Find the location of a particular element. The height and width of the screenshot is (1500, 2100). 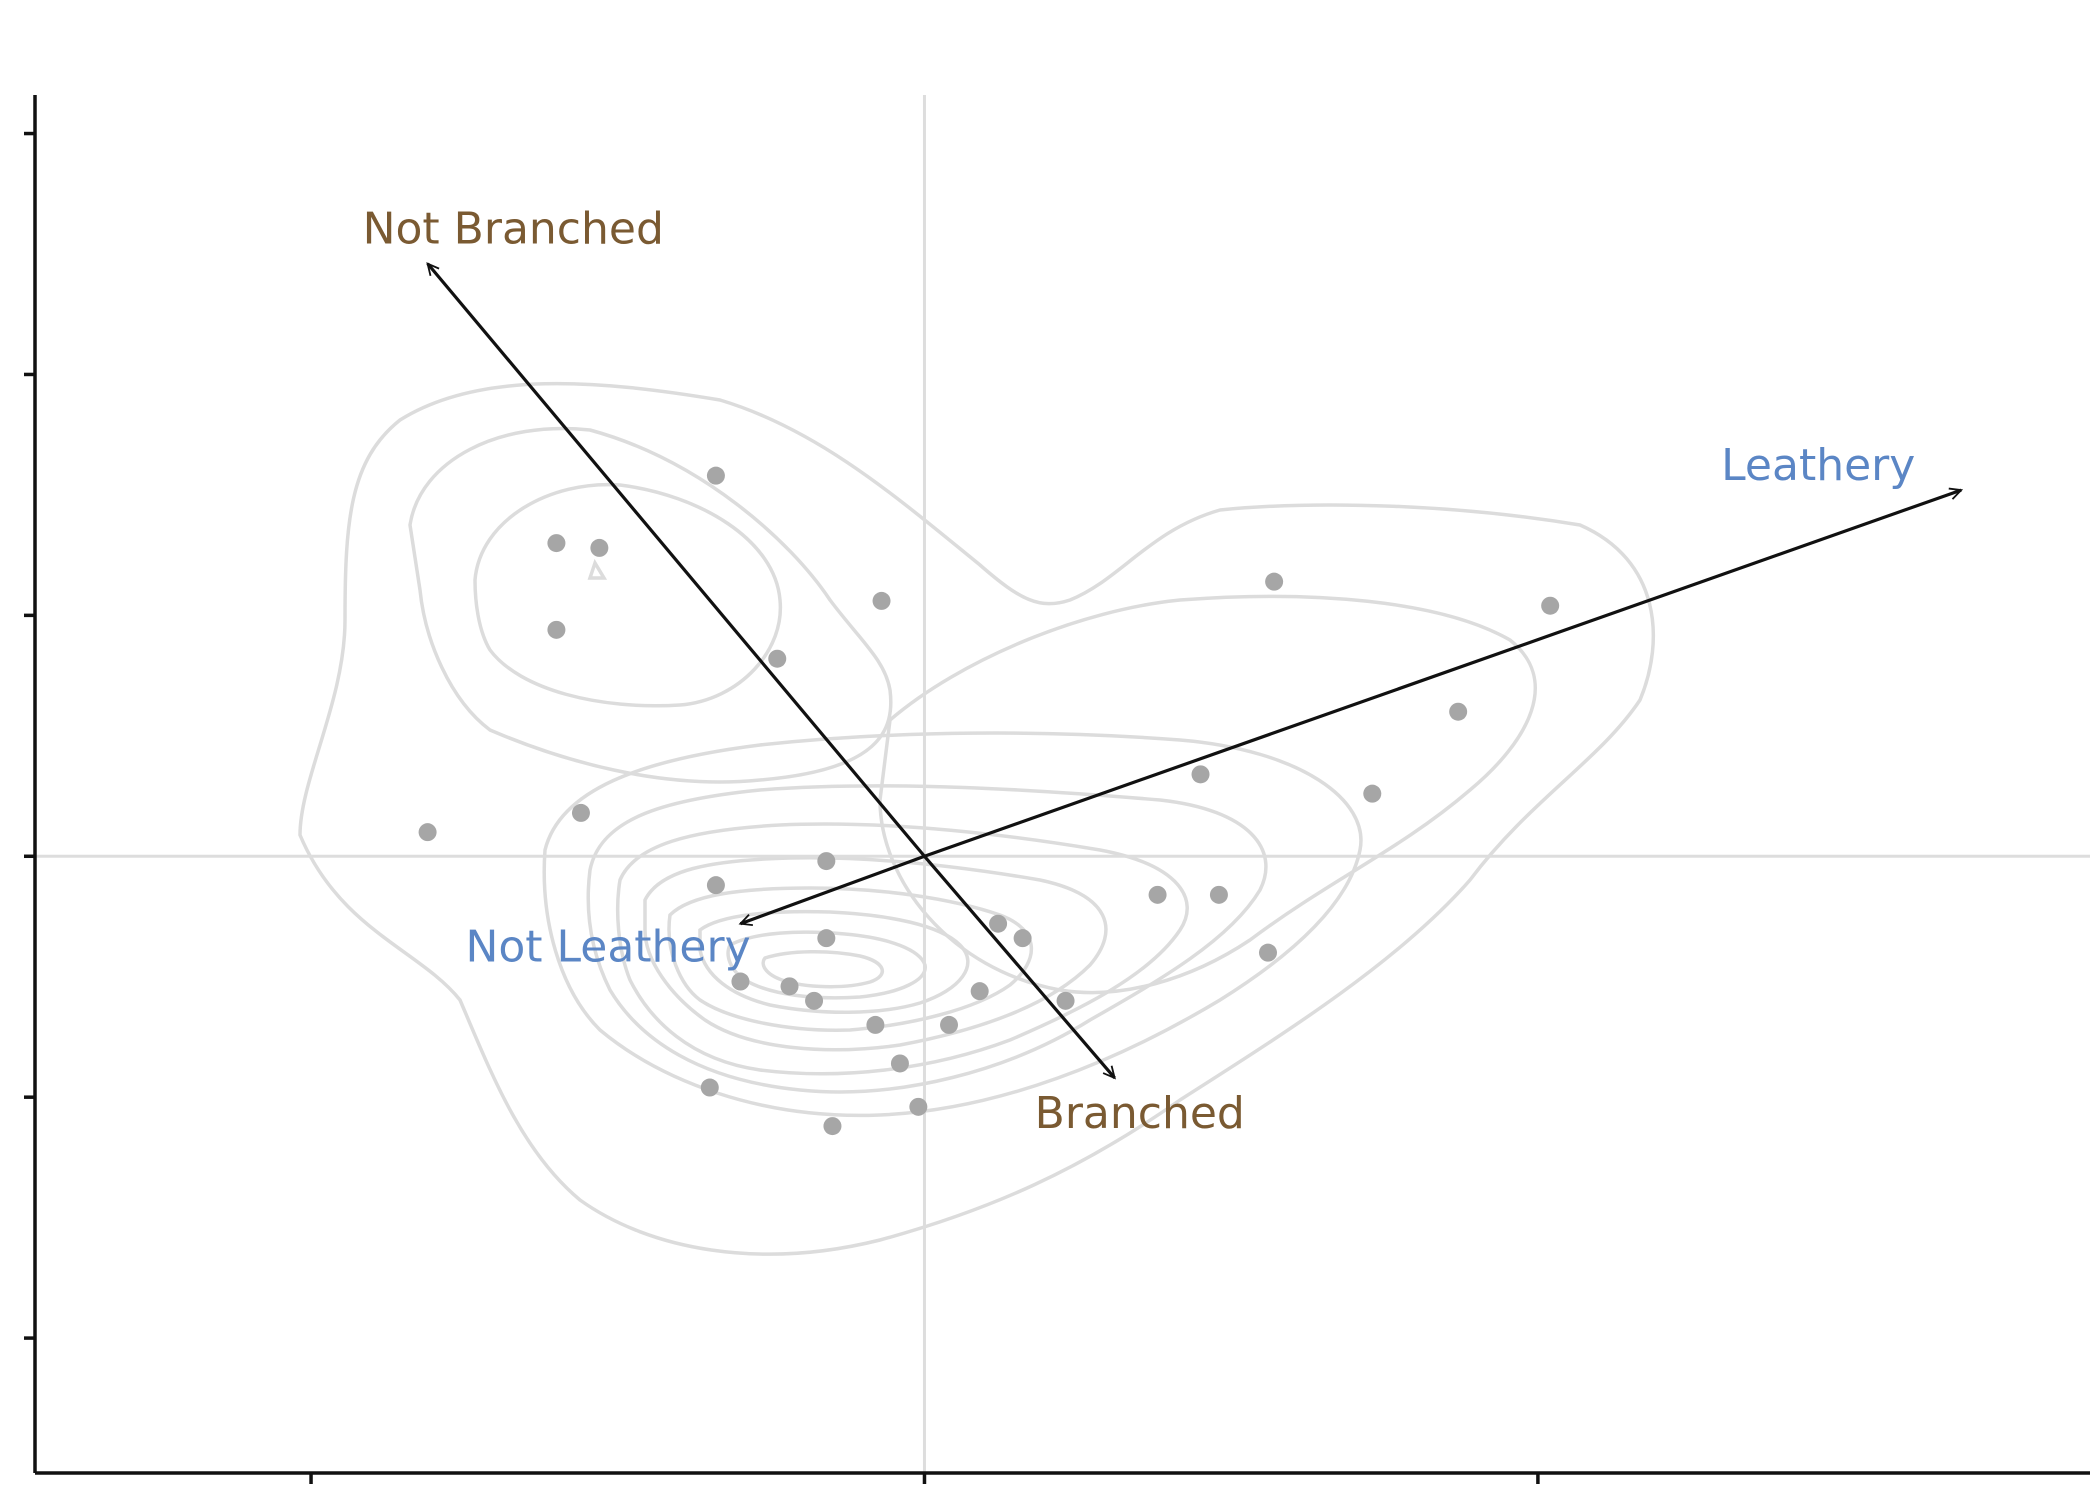

arrow-label: Branched is located at coordinates (1140, 1113).